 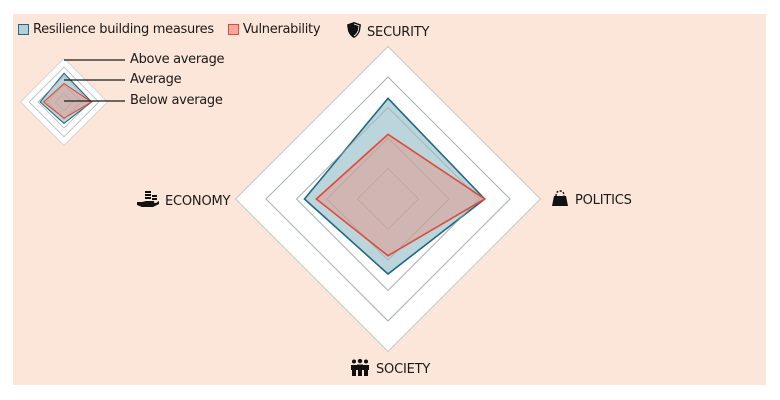 I want to click on axis-label-economy: ECONOMY, so click(x=183, y=201).